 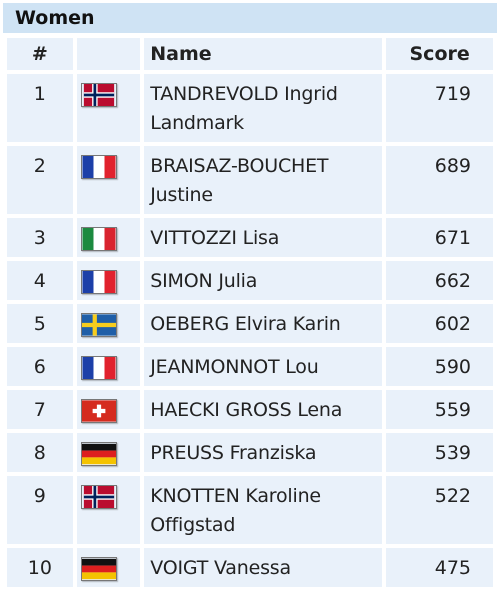 I want to click on athlete-name: PREUSS Franziska, so click(x=263, y=452).